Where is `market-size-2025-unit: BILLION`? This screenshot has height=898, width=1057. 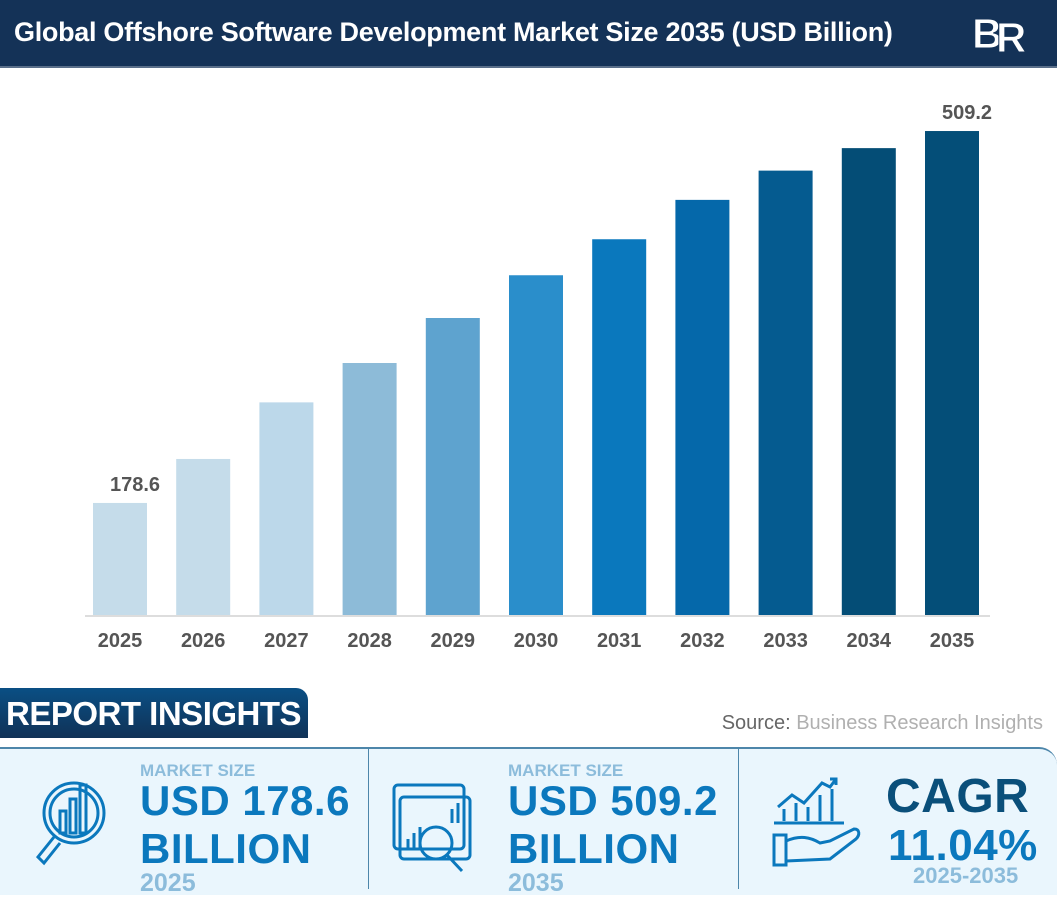
market-size-2025-unit: BILLION is located at coordinates (226, 848).